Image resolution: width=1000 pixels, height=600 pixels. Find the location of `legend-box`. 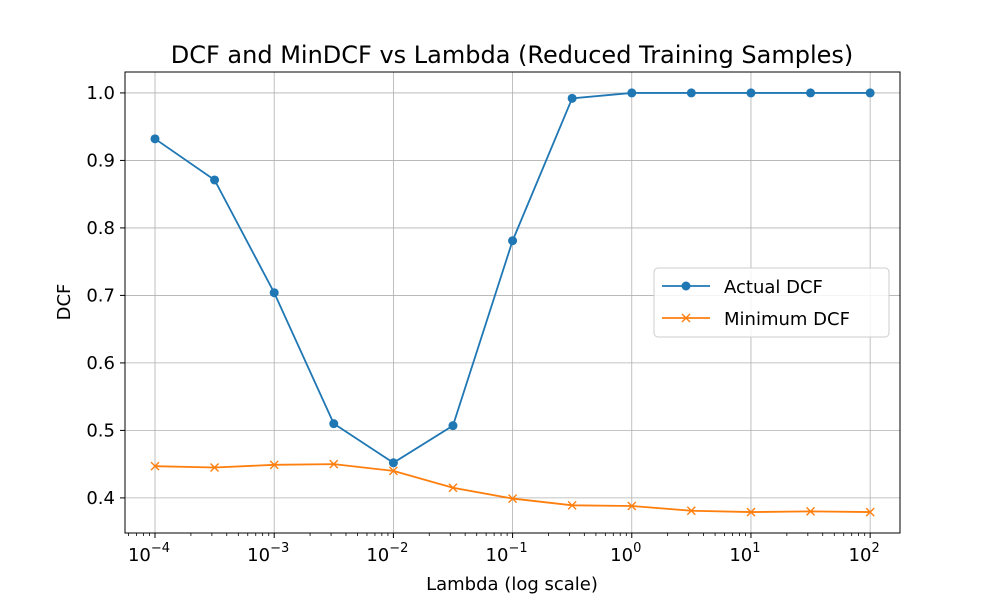

legend-box is located at coordinates (771, 302).